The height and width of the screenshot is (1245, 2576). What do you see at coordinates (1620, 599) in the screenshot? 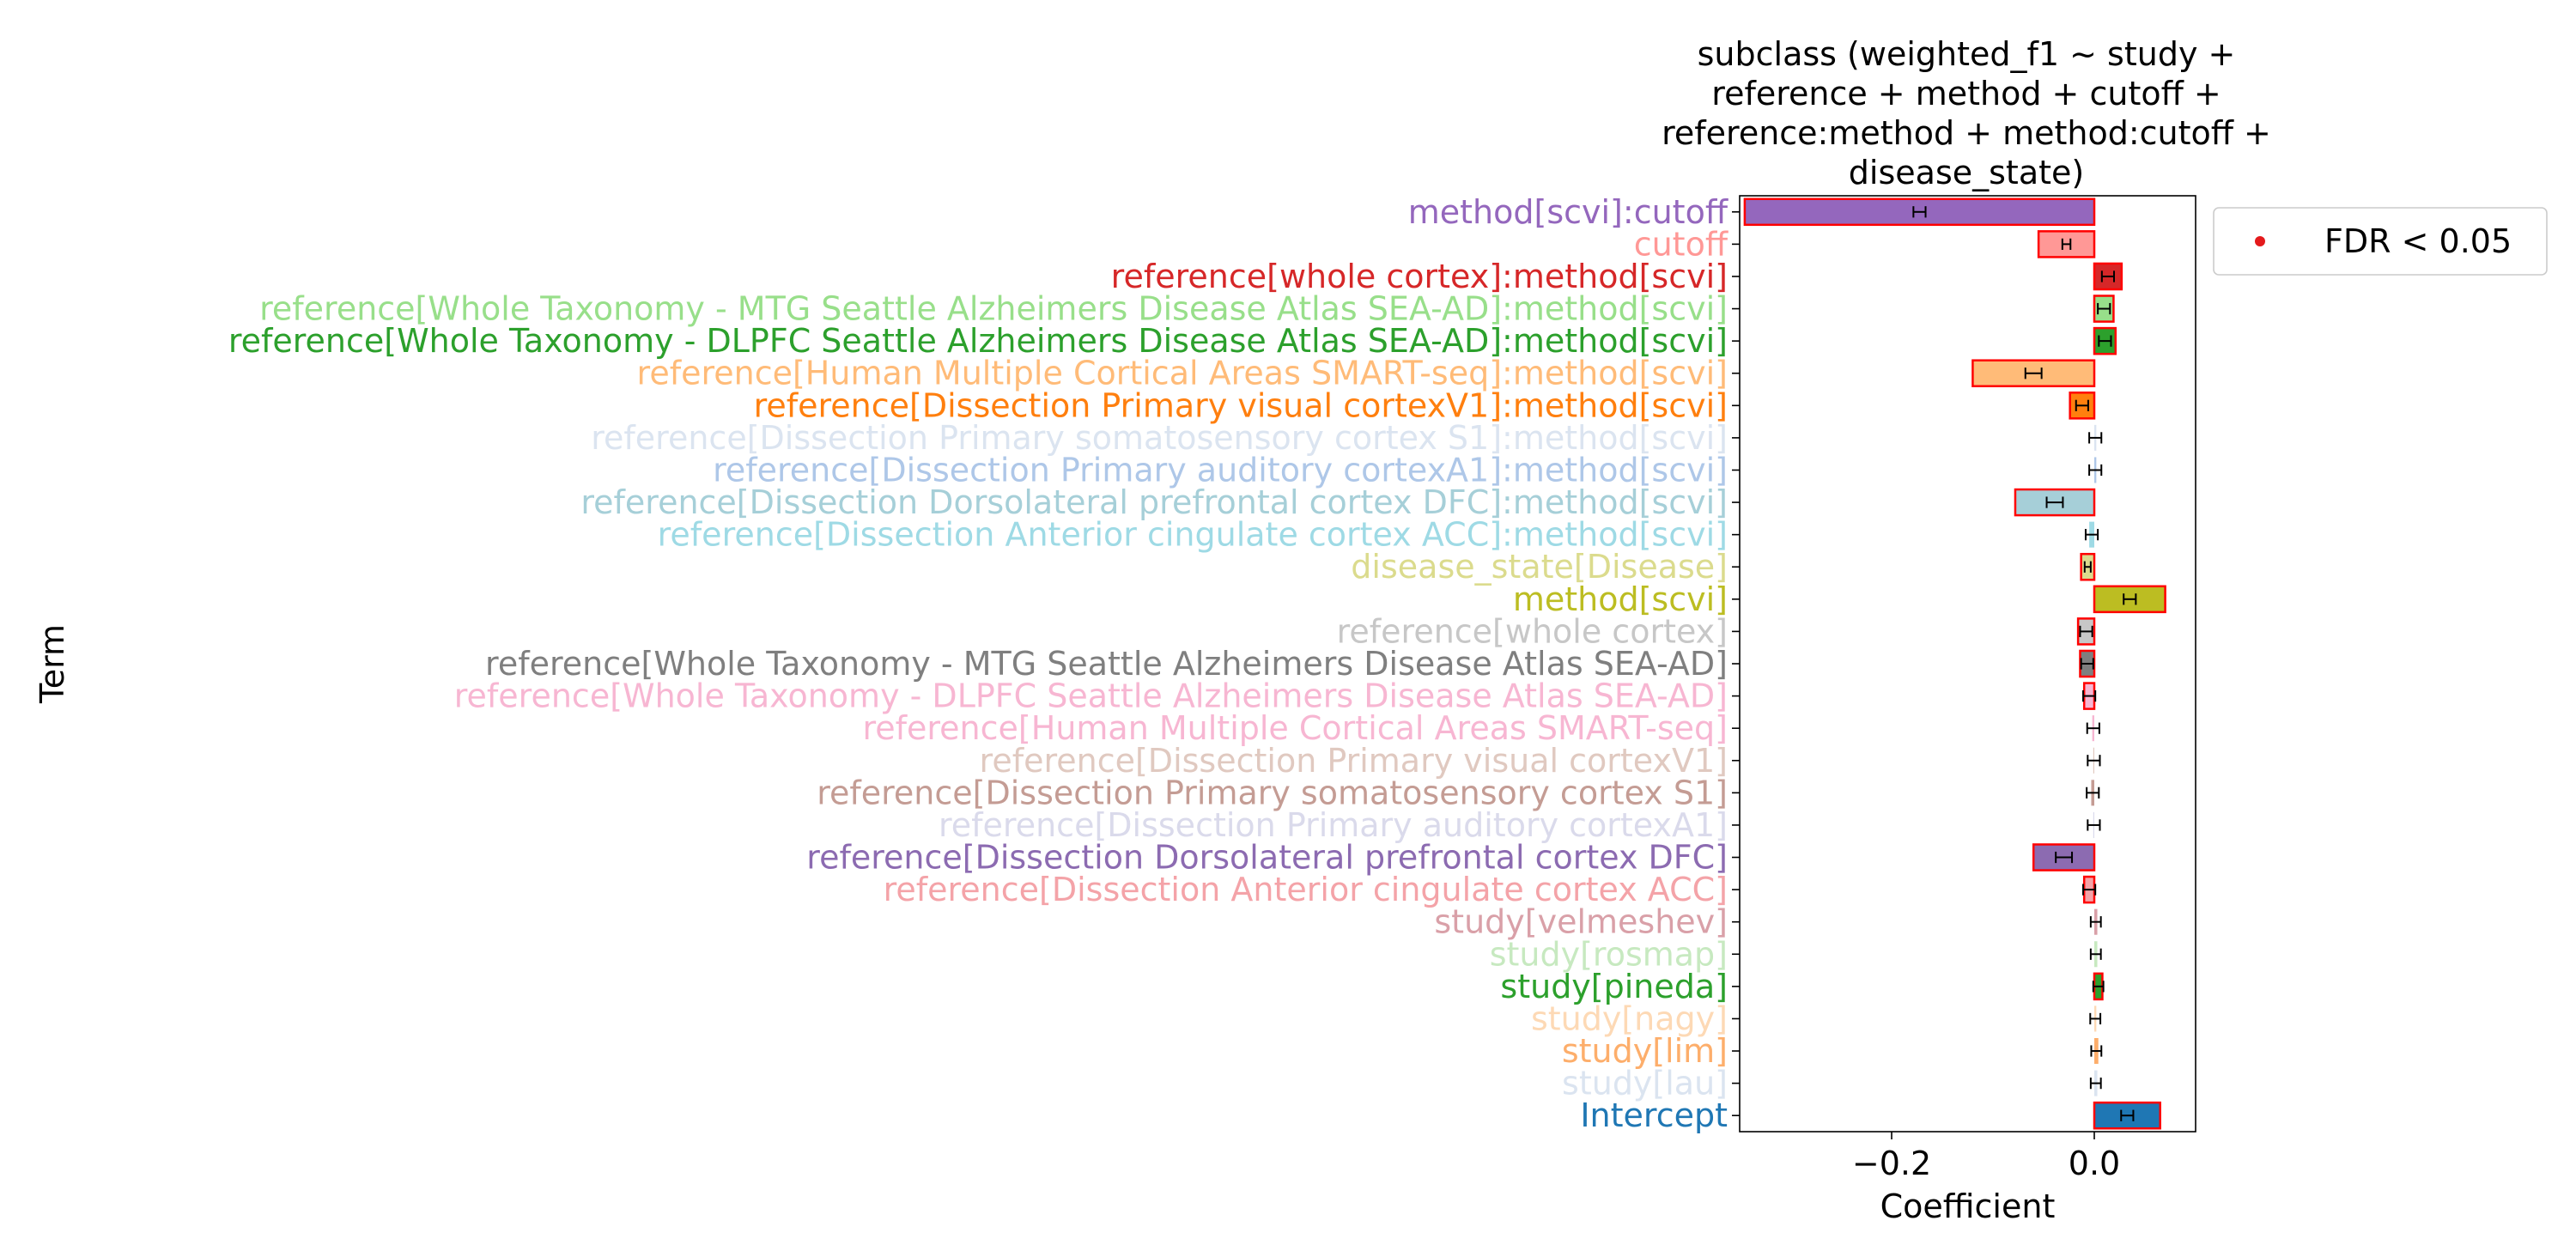
I see `term-label: method[scvi]` at bounding box center [1620, 599].